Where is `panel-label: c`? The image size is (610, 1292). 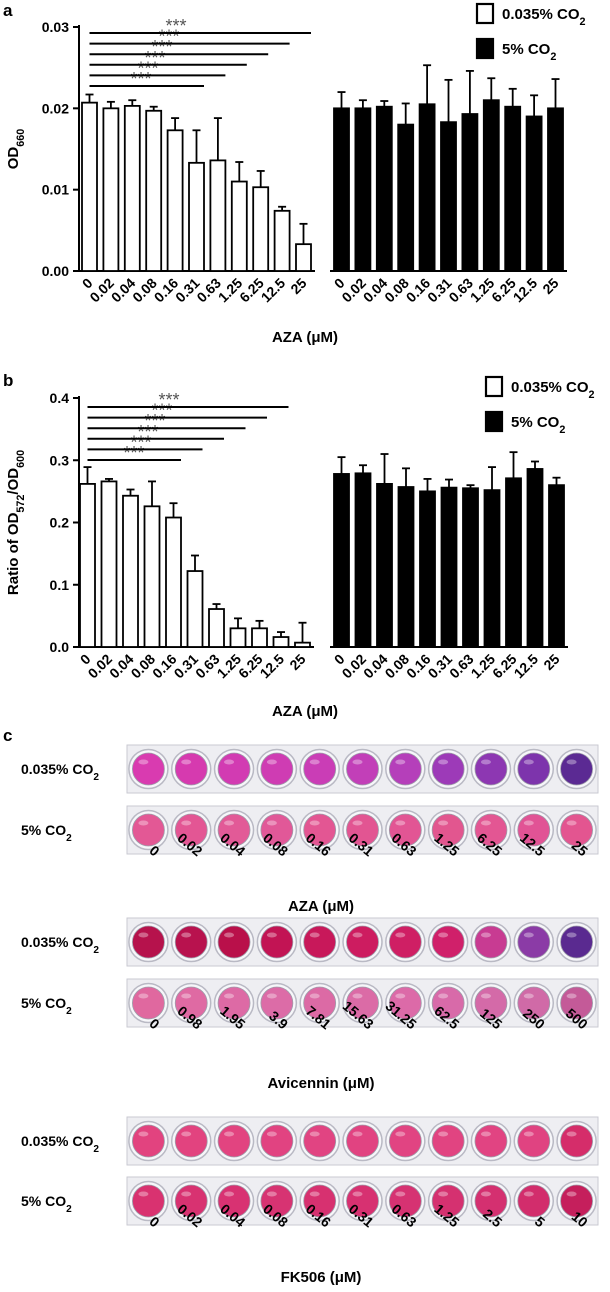
panel-label: c is located at coordinates (7, 735).